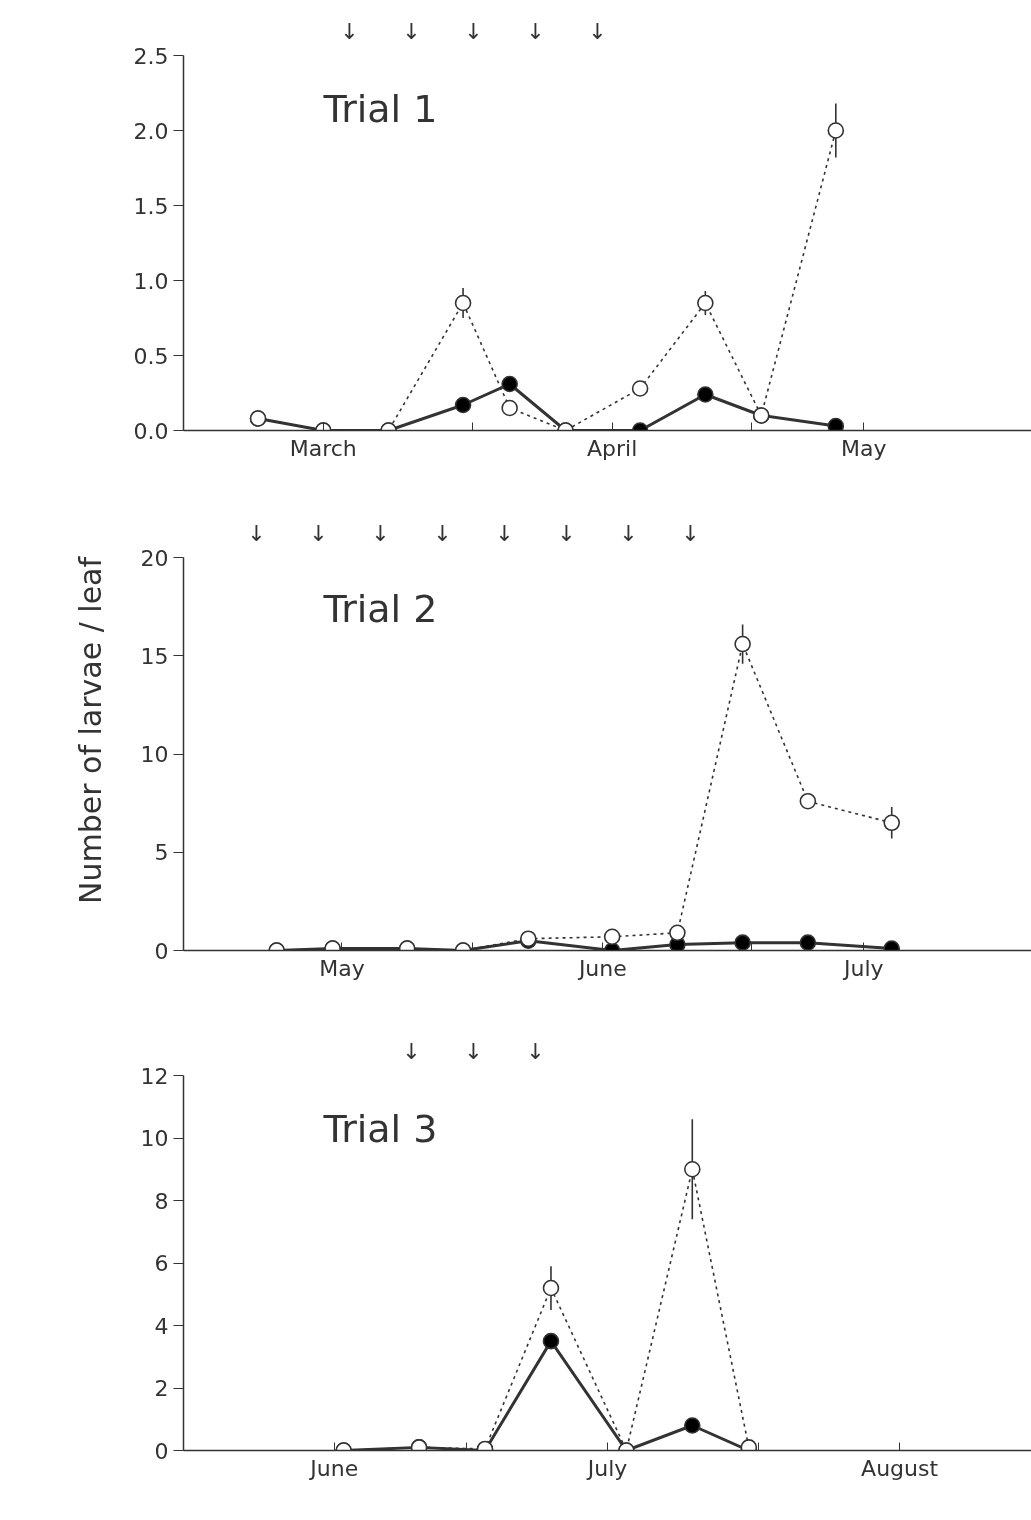 This screenshot has height=1520, width=1031. Describe the element at coordinates (151, 281) in the screenshot. I see `y-tick-label: 1.0` at that location.